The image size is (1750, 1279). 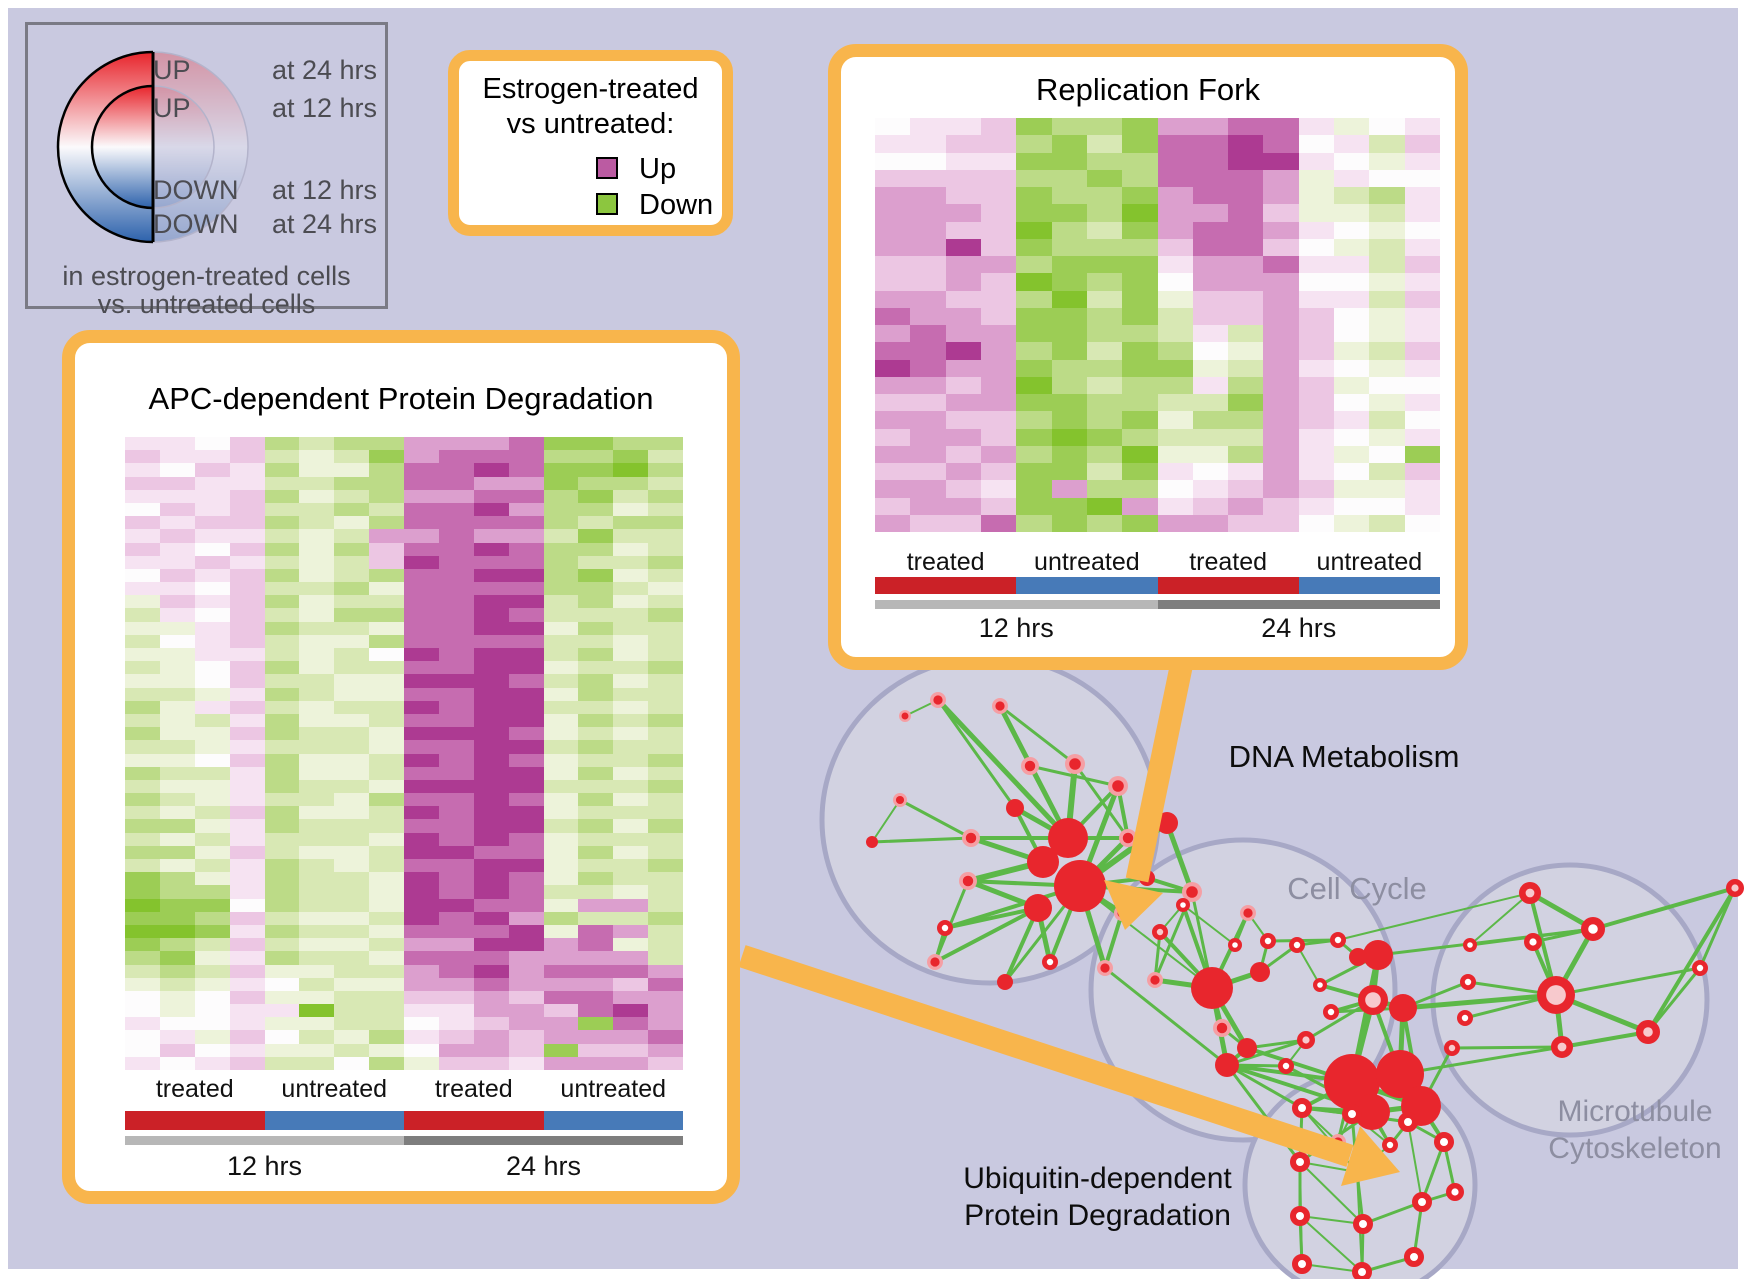 I want to click on rf-group-label-treated-24: treated, so click(x=1228, y=562).